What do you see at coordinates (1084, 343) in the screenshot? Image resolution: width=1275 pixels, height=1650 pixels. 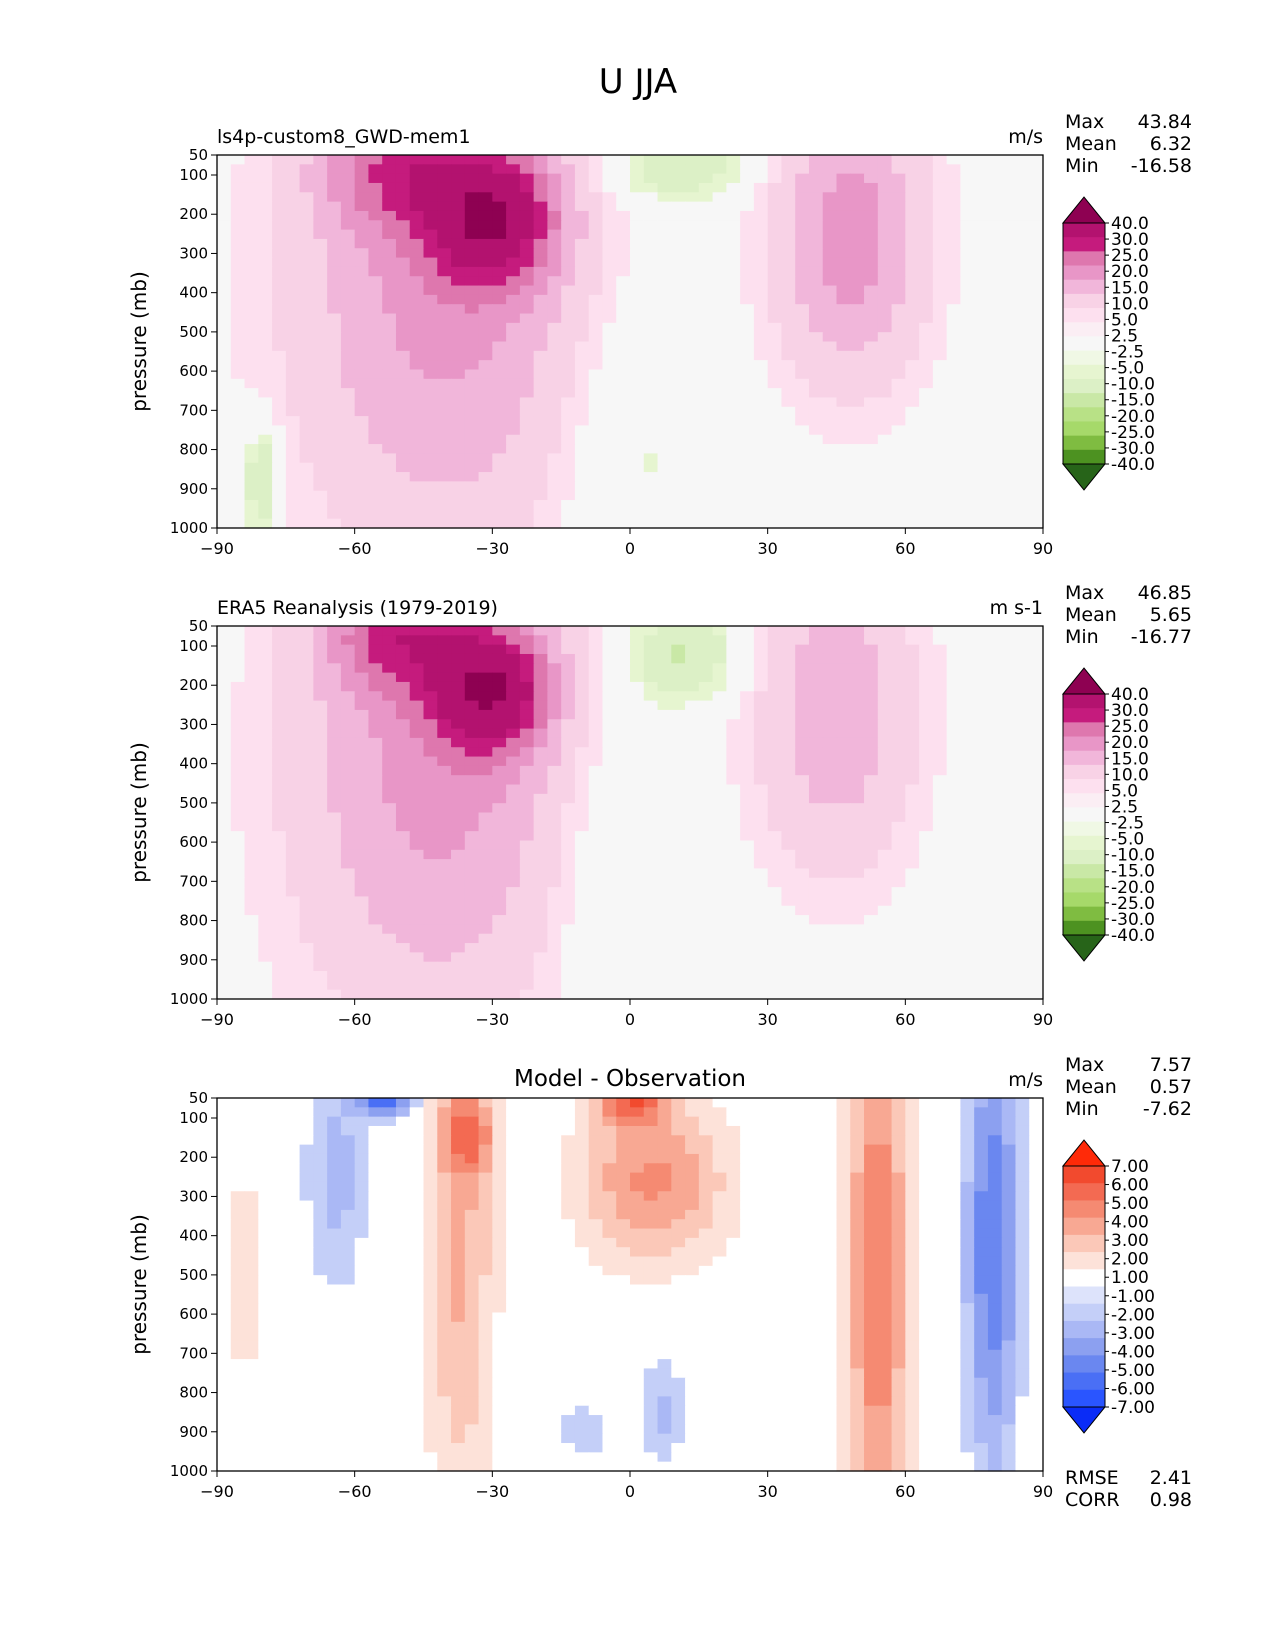 I see `colorbar-segment` at bounding box center [1084, 343].